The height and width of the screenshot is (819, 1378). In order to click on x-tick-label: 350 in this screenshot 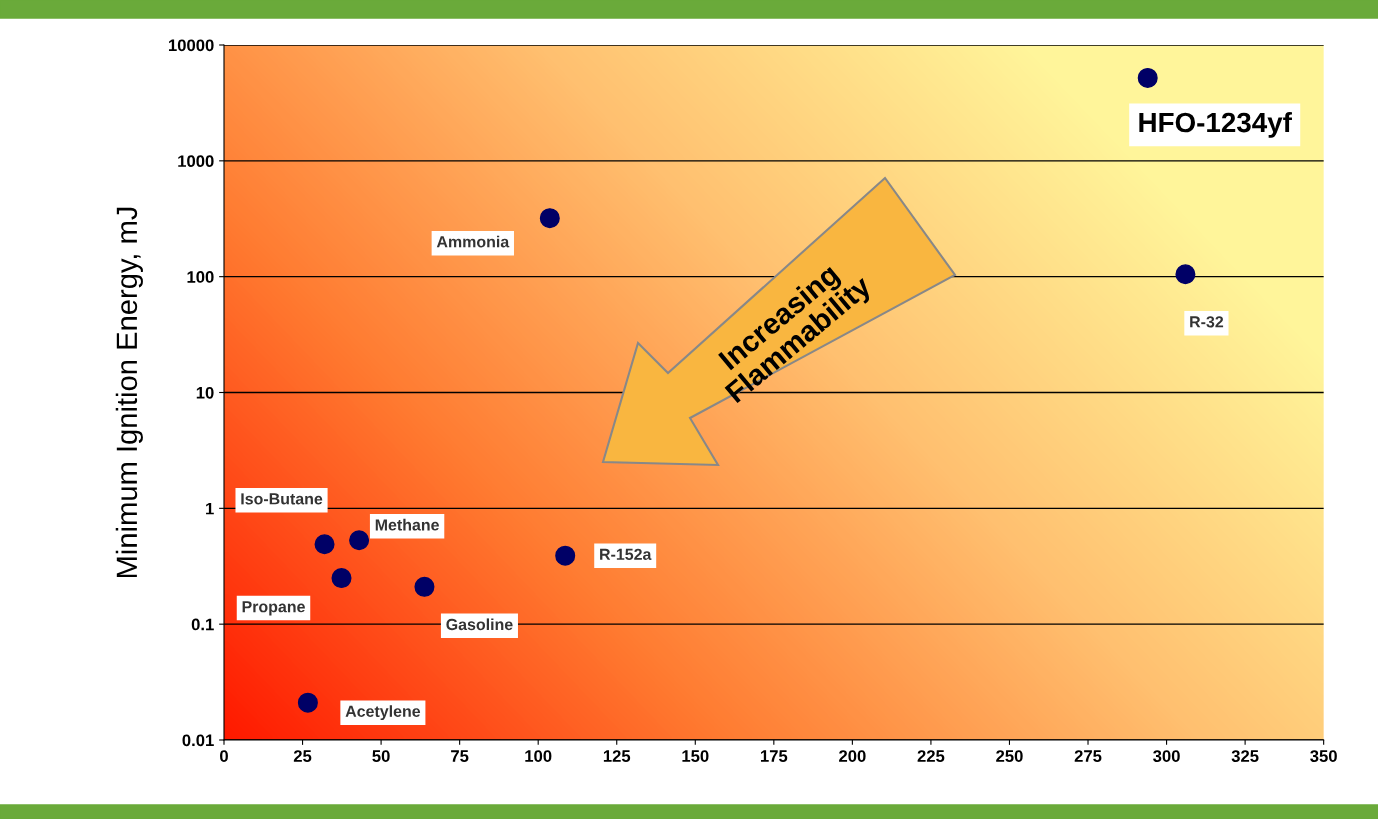, I will do `click(1323, 756)`.